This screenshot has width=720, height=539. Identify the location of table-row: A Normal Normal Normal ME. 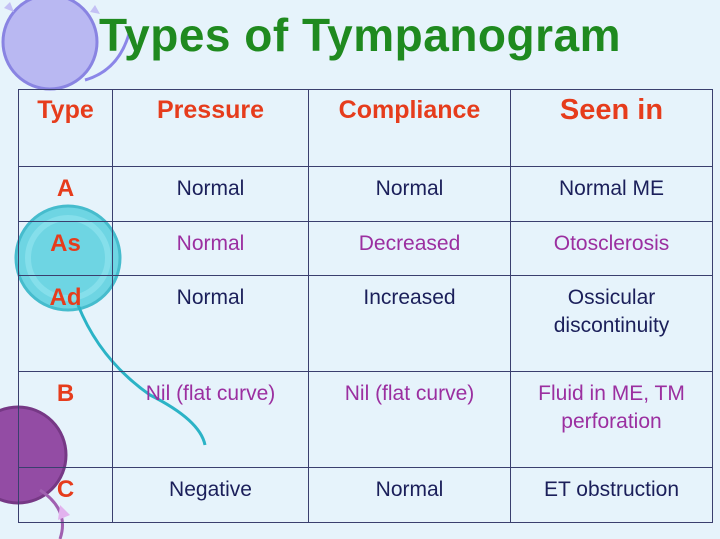
(365, 194).